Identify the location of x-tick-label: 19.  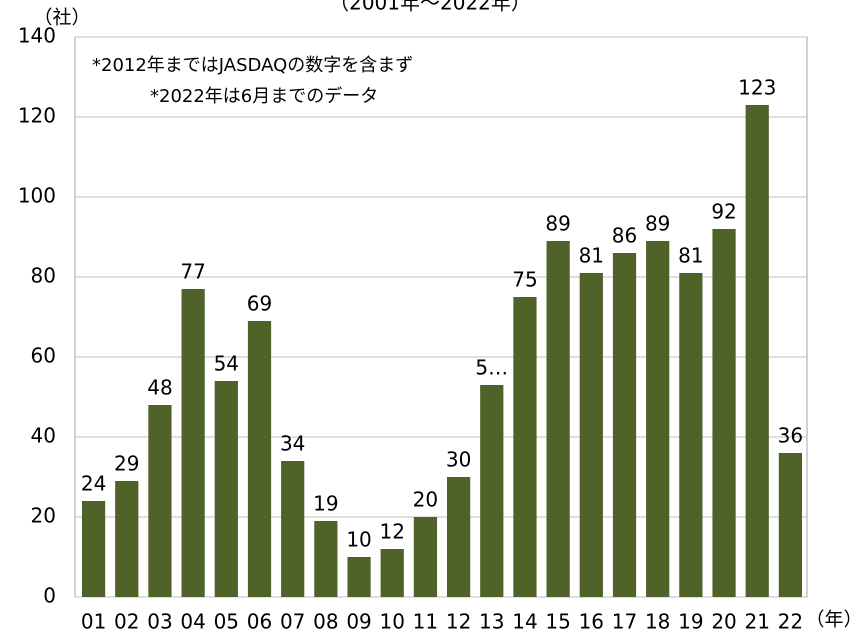
(690, 622).